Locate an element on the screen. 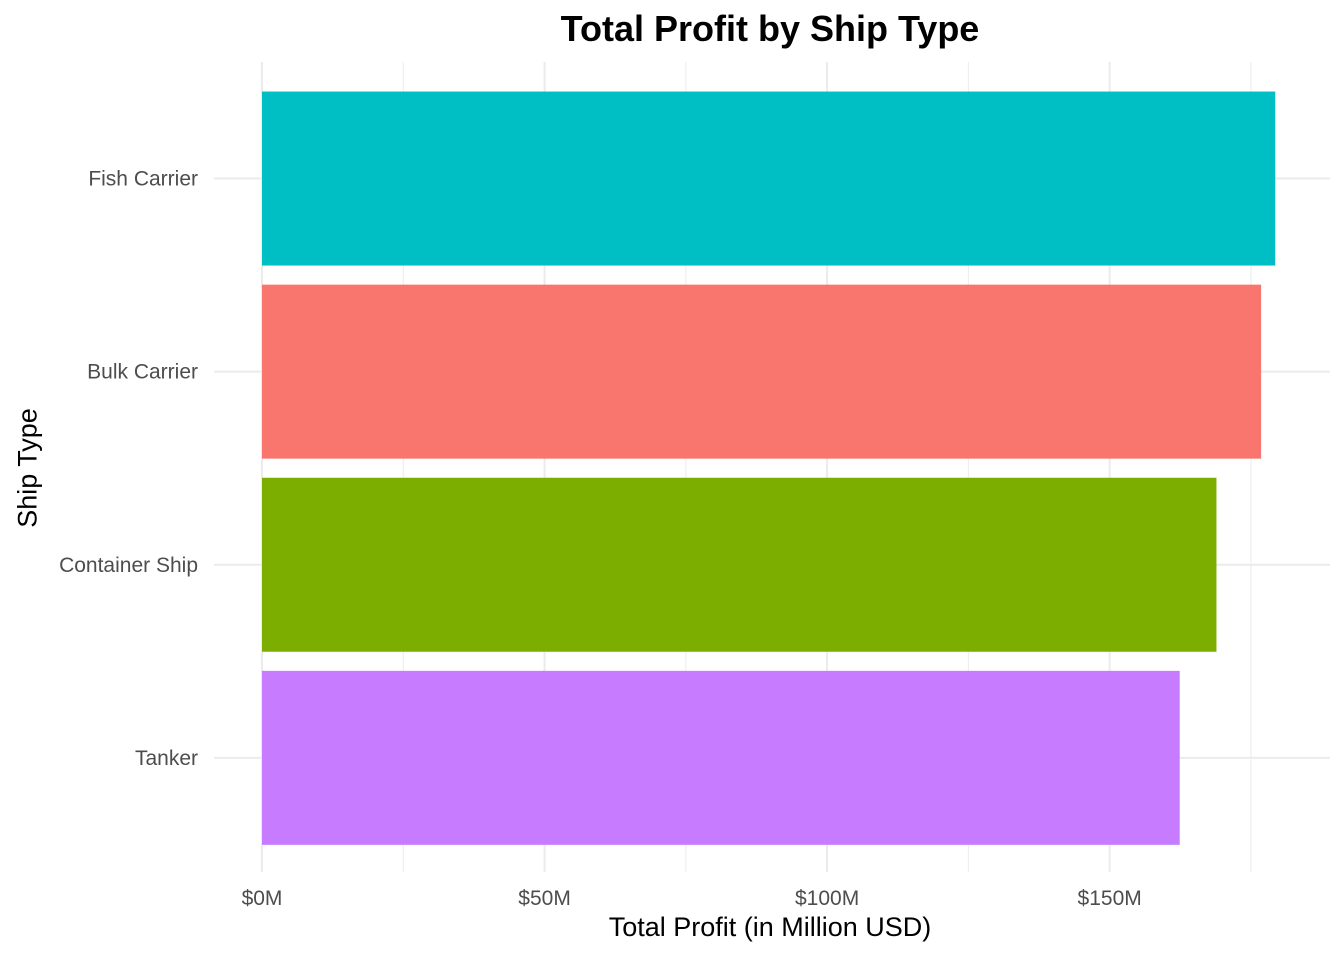 Image resolution: width=1344 pixels, height=960 pixels. y-tick-label: Bulk Carrier is located at coordinates (142, 372).